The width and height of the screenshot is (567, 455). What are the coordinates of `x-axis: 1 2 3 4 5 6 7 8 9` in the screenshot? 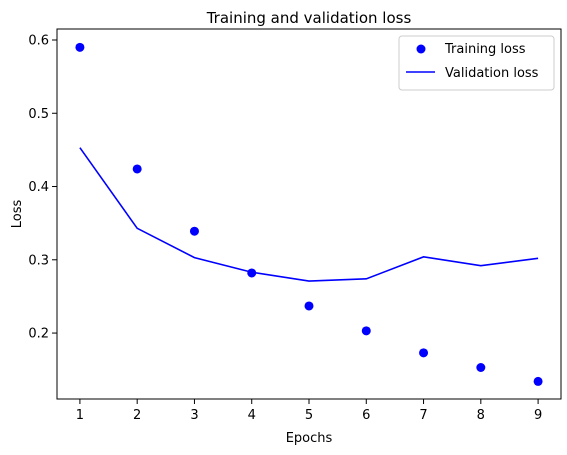 It's located at (309, 411).